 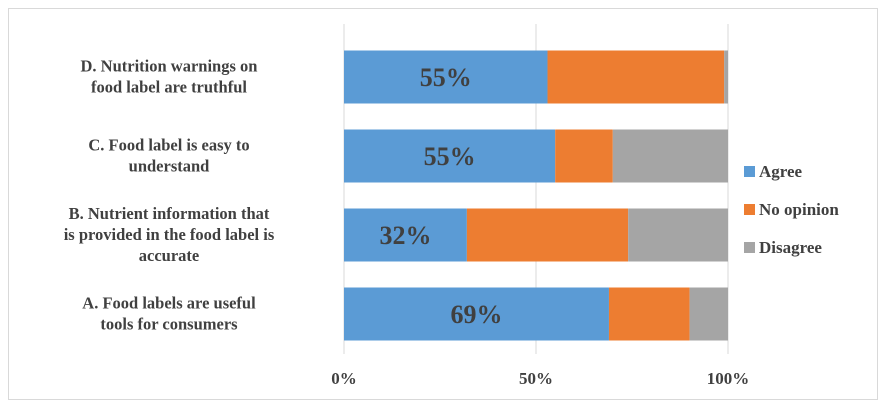 I want to click on category-label-1: C. Food label is easy to understand, so click(x=168, y=156).